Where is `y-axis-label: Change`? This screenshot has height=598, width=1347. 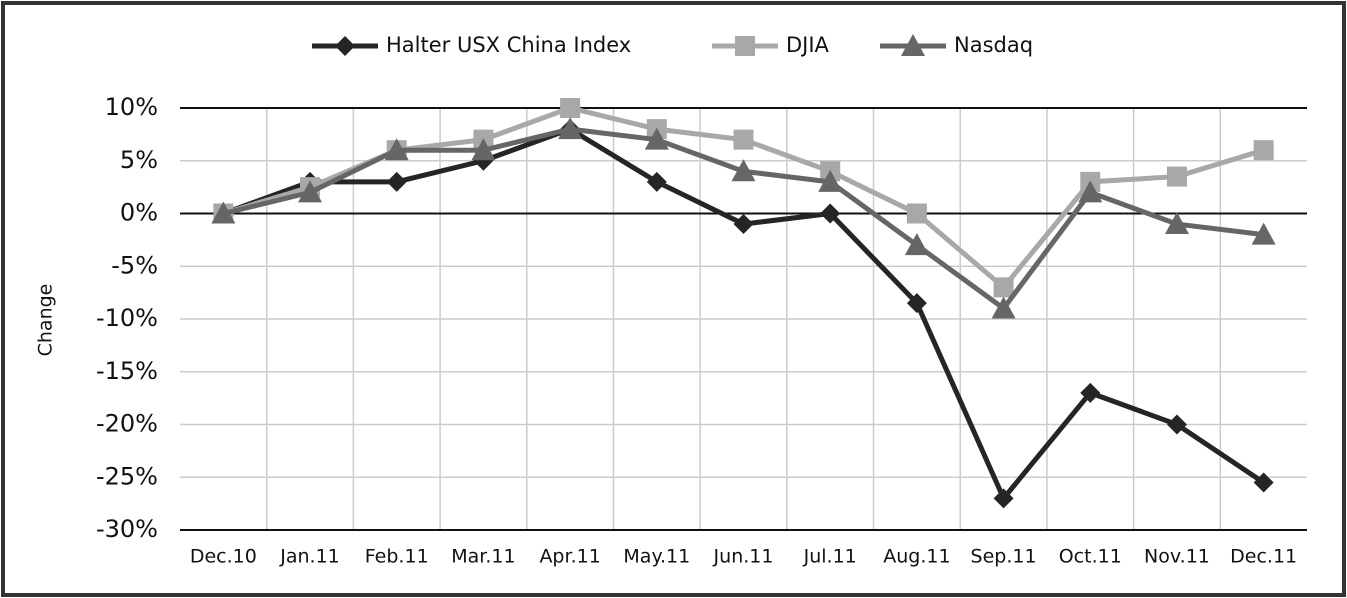
y-axis-label: Change is located at coordinates (46, 320).